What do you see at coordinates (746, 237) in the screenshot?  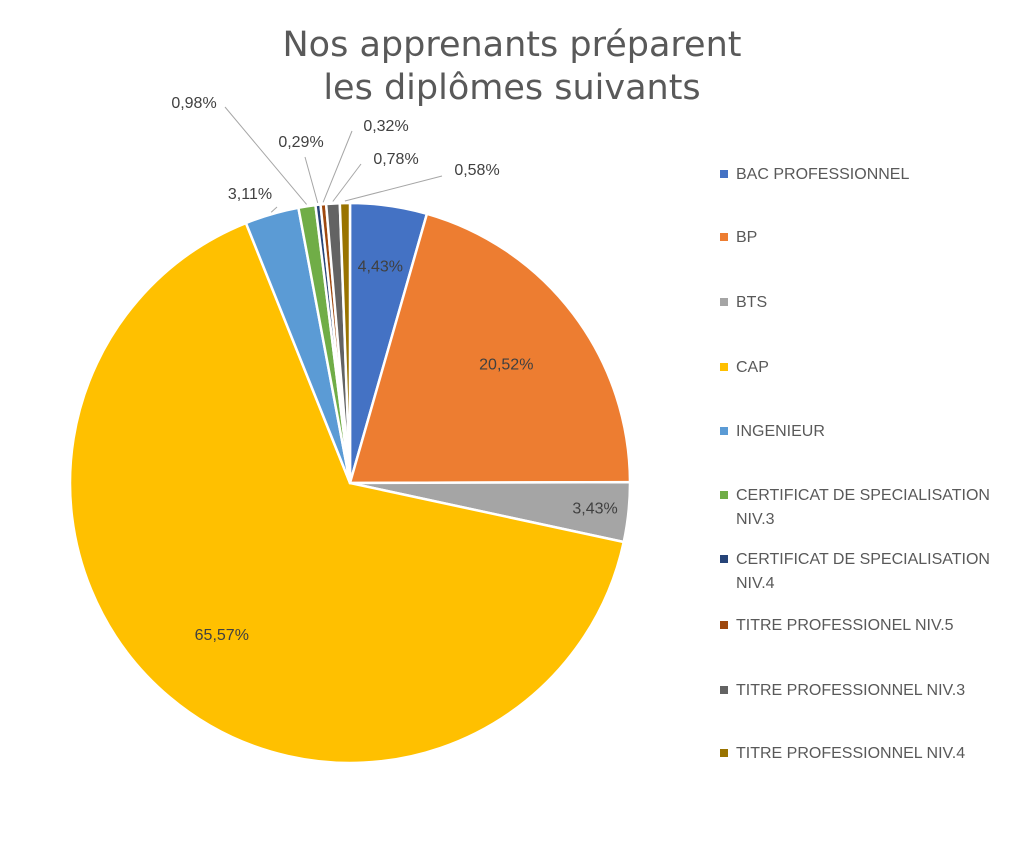 I see `legend-label: BP` at bounding box center [746, 237].